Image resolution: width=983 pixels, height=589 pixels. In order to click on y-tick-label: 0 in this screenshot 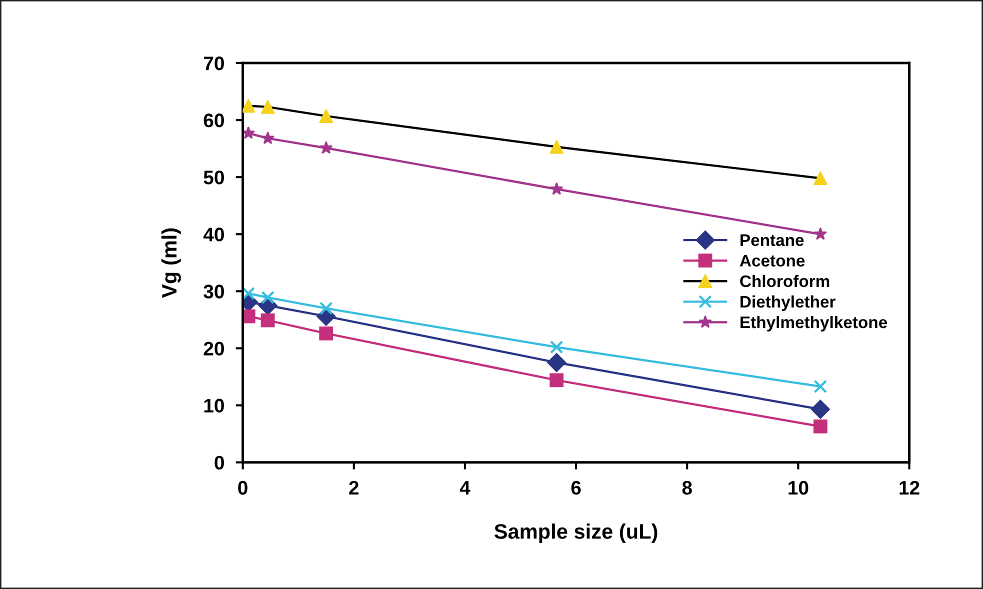, I will do `click(219, 463)`.